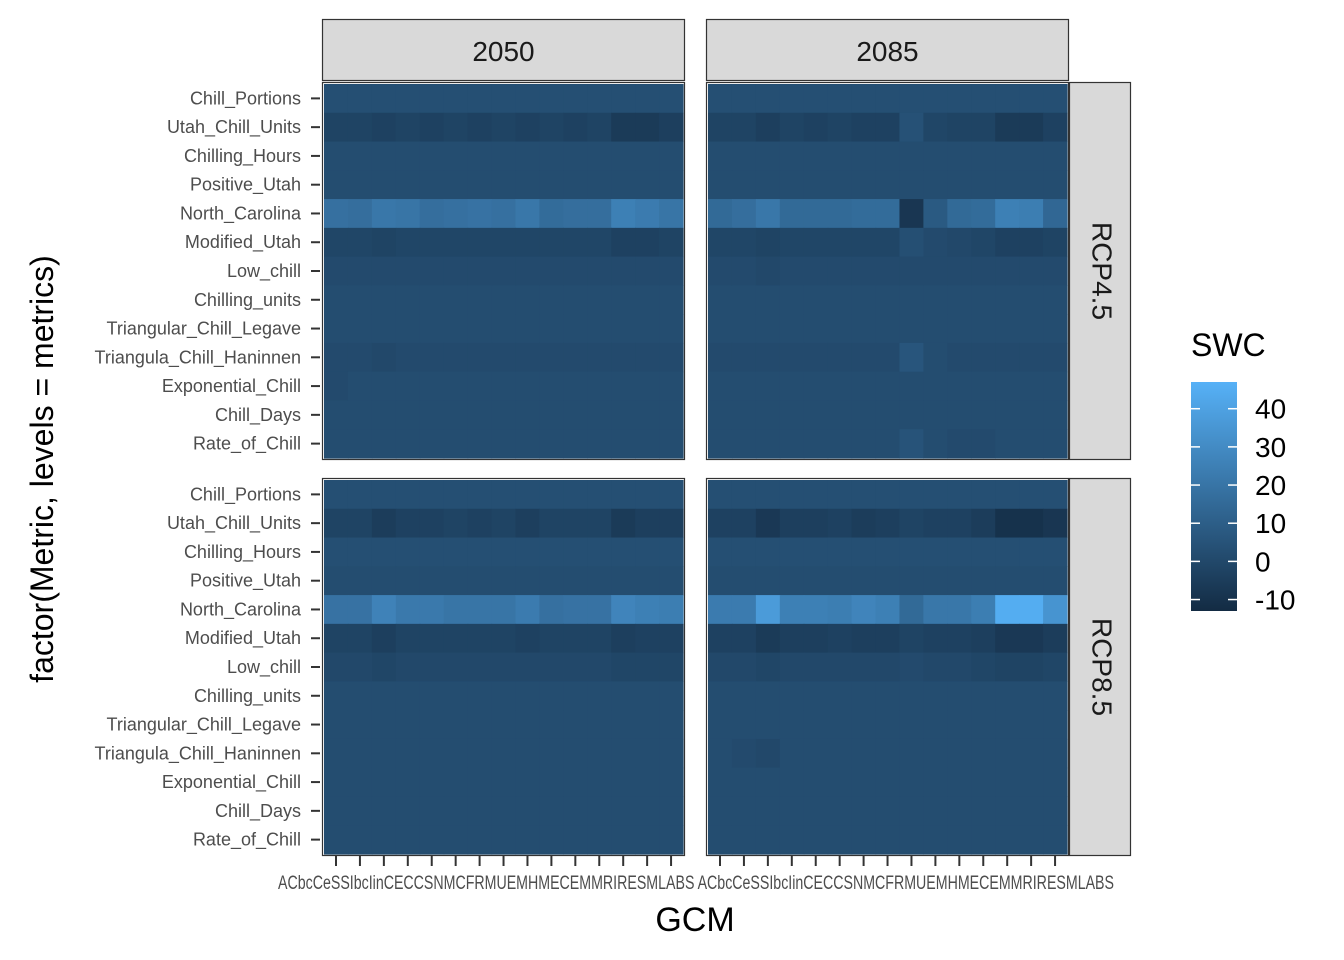  What do you see at coordinates (243, 638) in the screenshot?
I see `y-tick-label: Modified_Utah` at bounding box center [243, 638].